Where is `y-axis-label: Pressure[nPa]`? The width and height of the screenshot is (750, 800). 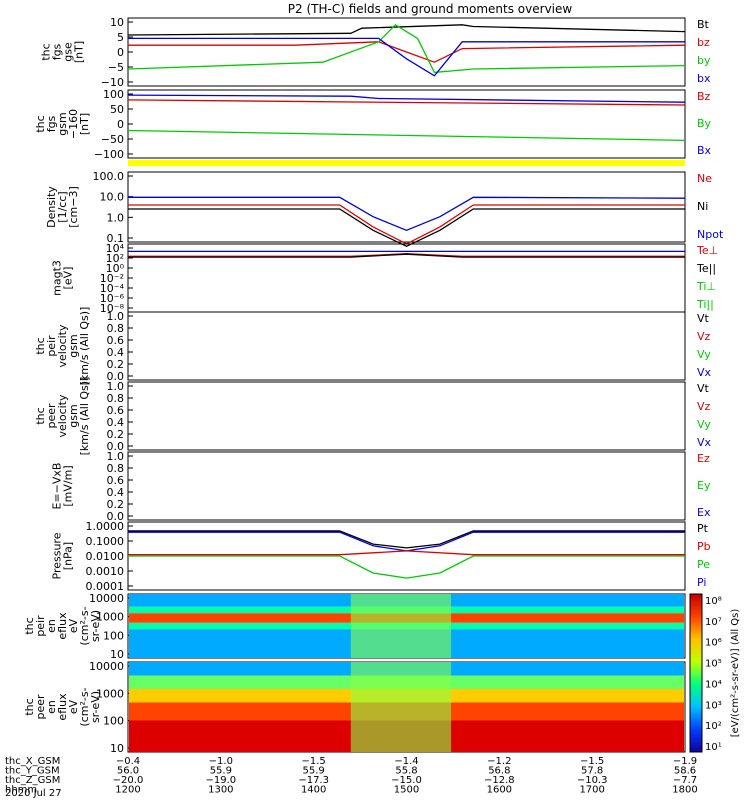 y-axis-label: Pressure[nPa] is located at coordinates (63, 555).